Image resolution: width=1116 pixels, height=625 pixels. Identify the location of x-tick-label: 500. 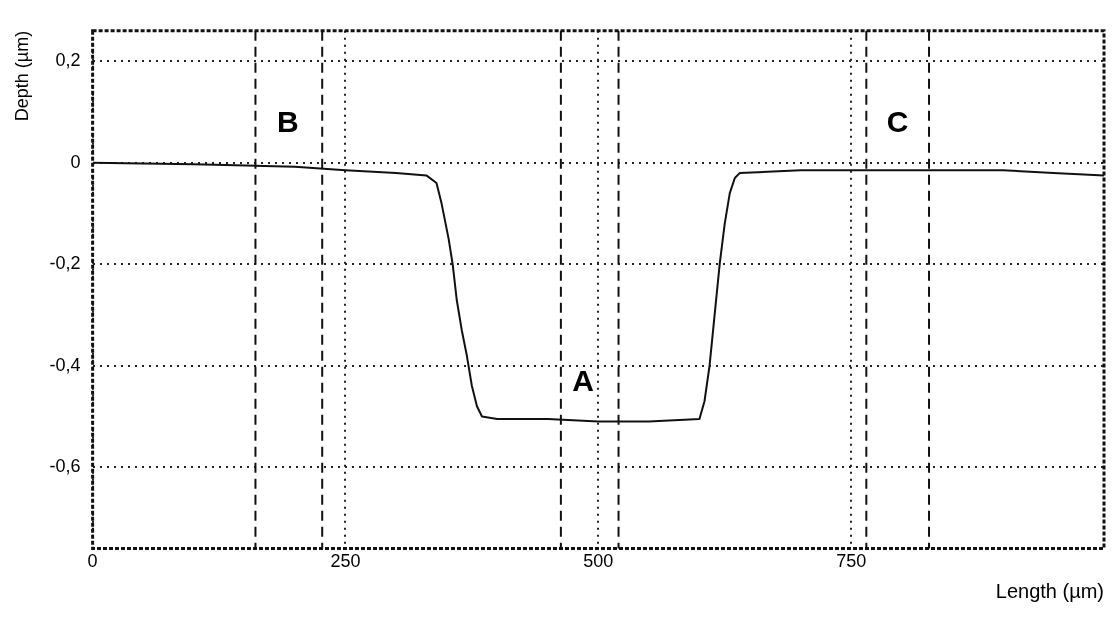
(598, 561).